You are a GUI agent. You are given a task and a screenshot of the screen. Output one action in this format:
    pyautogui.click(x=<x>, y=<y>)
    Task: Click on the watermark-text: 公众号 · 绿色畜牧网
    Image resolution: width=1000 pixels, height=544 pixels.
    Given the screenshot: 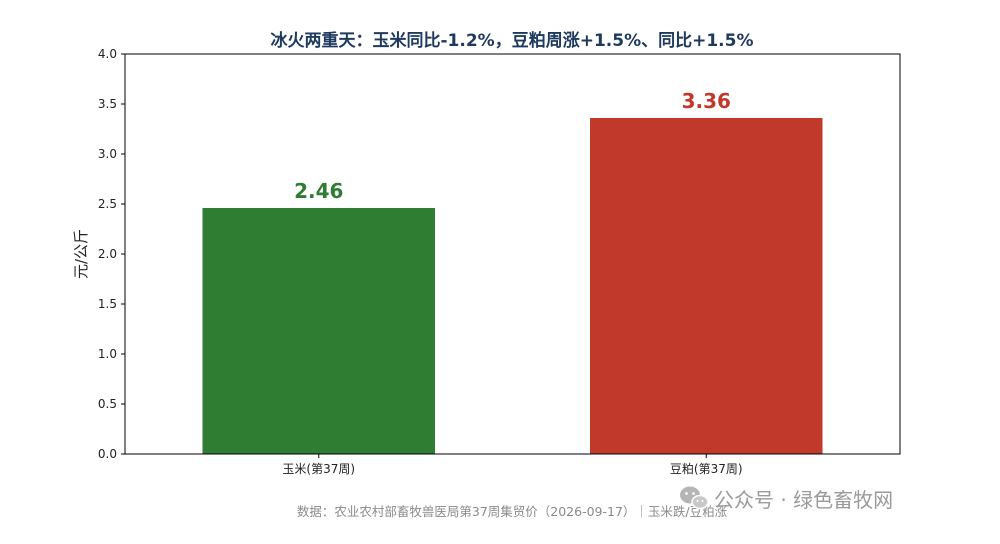 What is the action you would take?
    pyautogui.click(x=803, y=500)
    